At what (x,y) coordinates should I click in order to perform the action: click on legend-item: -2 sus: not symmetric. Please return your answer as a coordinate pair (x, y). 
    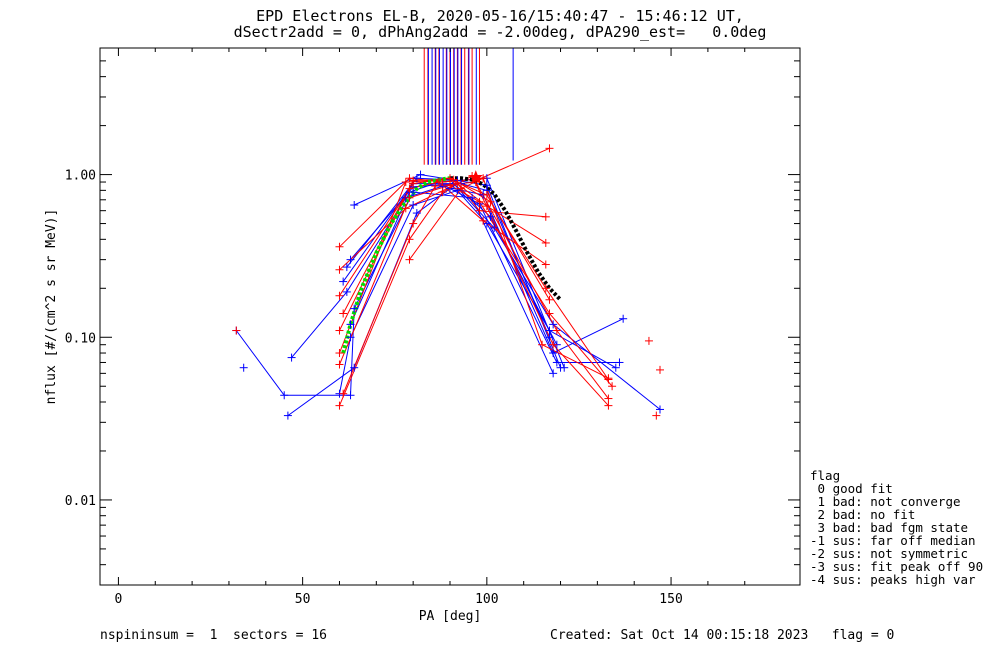
    Looking at the image, I should click on (889, 553).